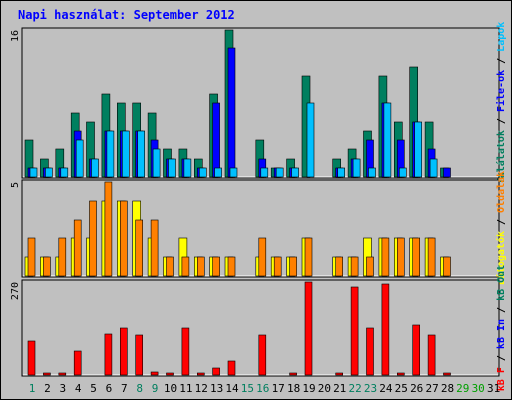  Describe the element at coordinates (478, 388) in the screenshot. I see `x-tick-label-30: 30` at that location.